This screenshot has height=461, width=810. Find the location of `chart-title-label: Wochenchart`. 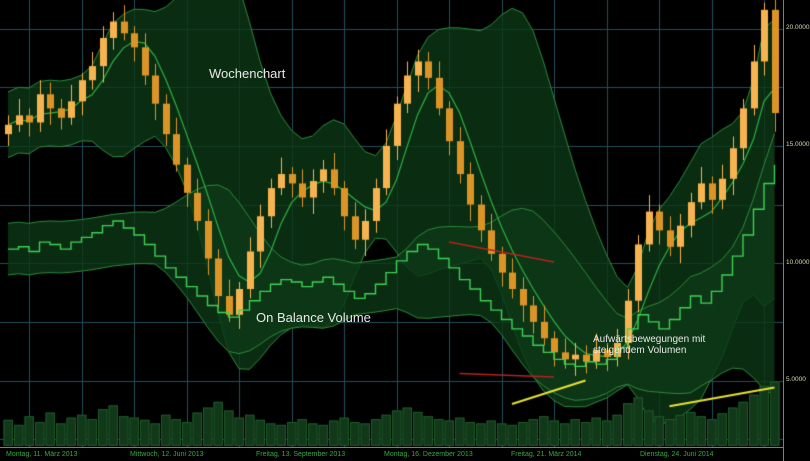

chart-title-label: Wochenchart is located at coordinates (247, 73).